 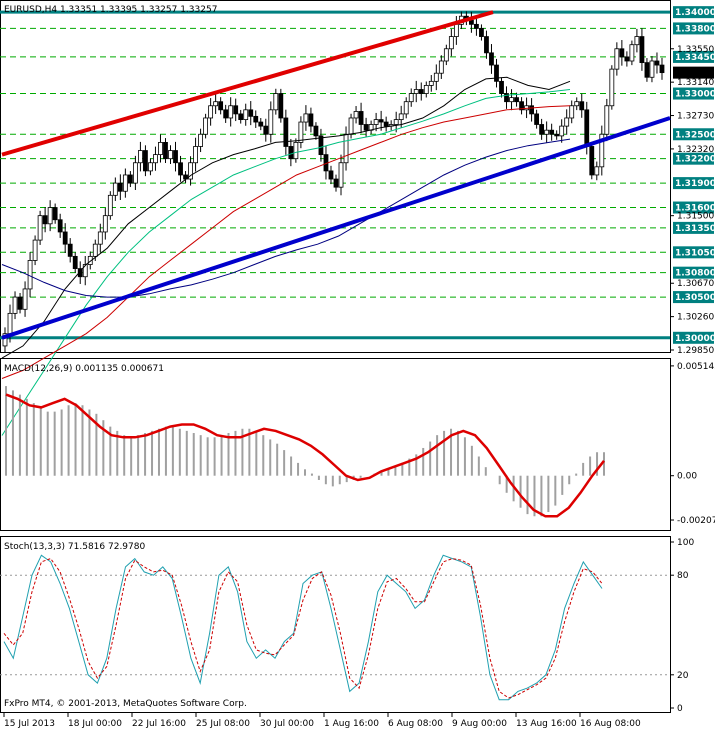 I want to click on level-tag-text: 1.33800, so click(x=695, y=29).